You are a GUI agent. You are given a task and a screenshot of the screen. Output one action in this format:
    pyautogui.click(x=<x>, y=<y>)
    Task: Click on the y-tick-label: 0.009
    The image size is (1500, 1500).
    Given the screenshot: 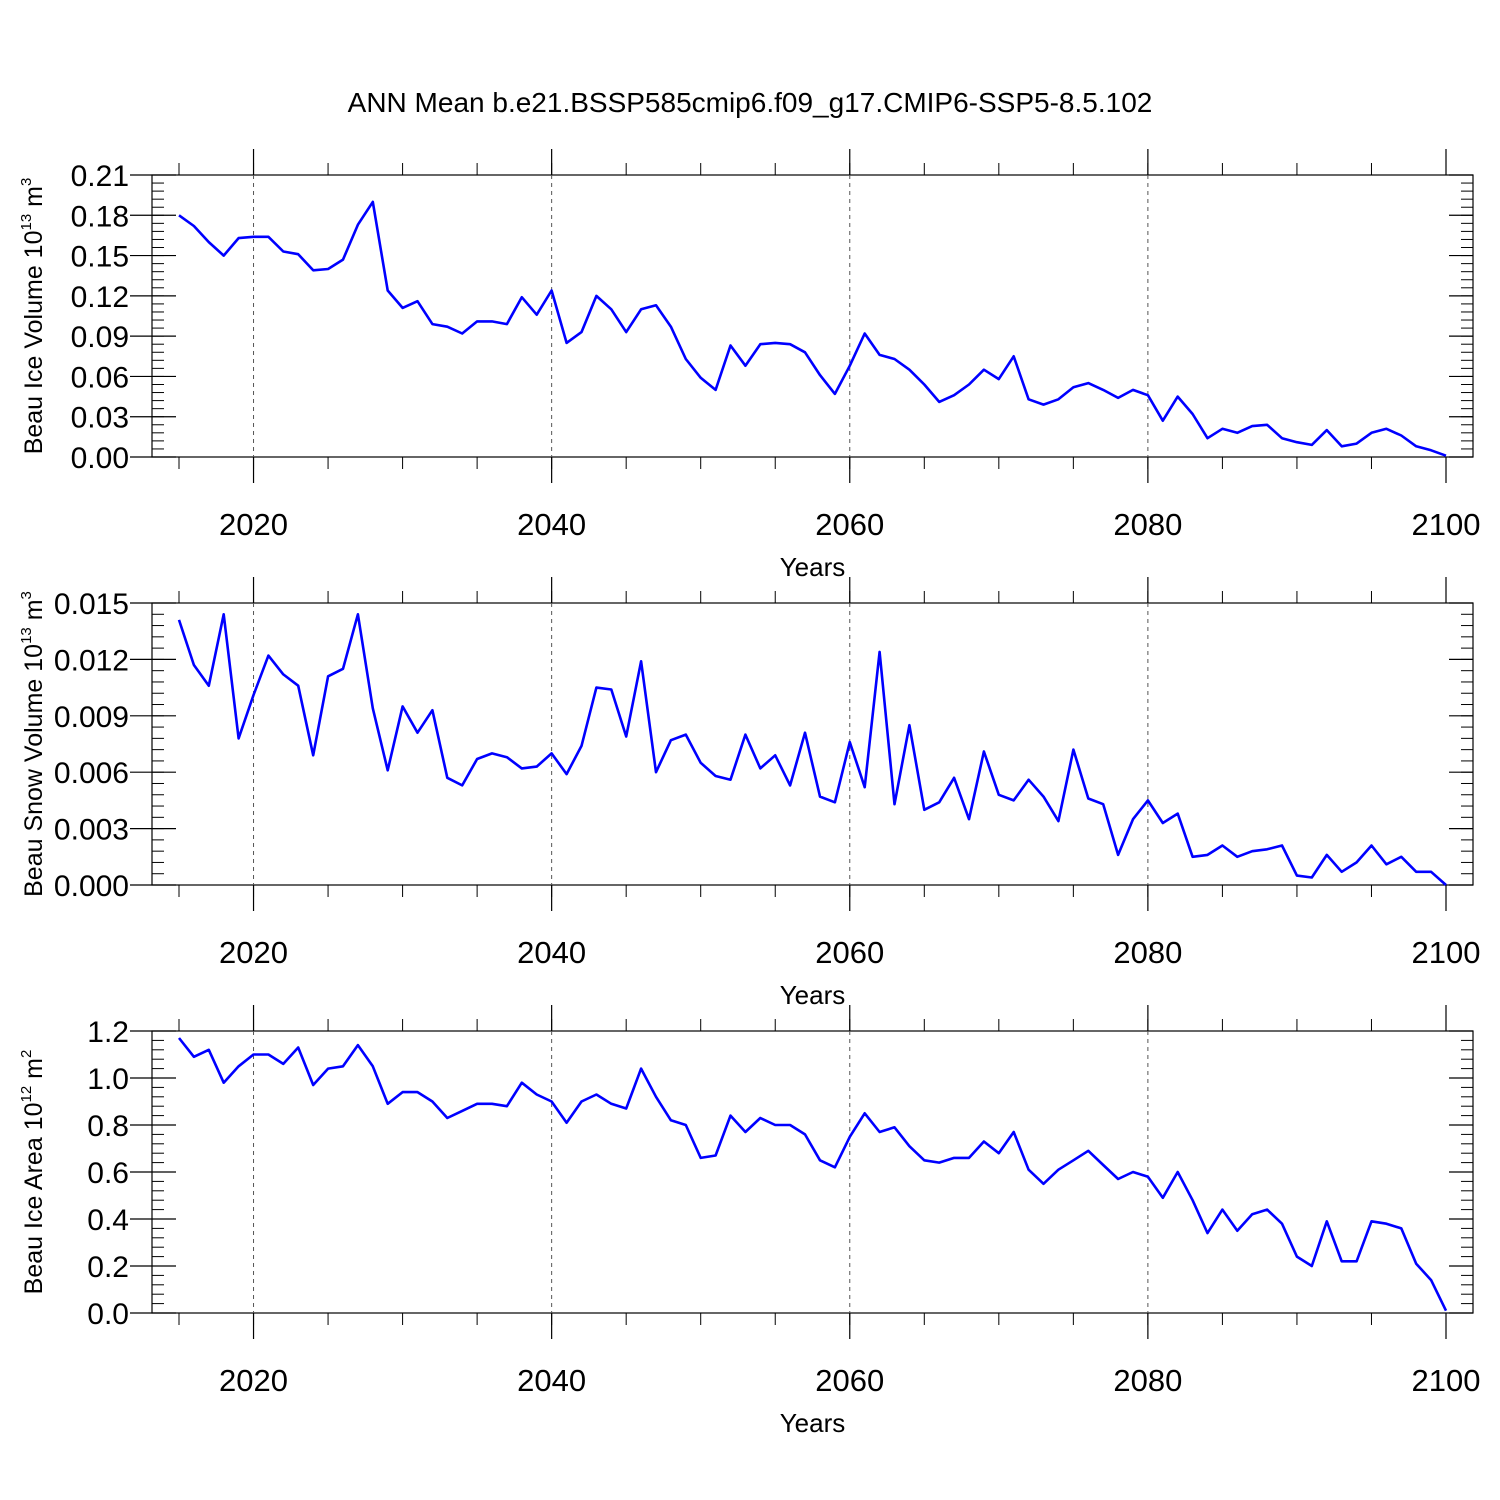 What is the action you would take?
    pyautogui.click(x=91, y=717)
    